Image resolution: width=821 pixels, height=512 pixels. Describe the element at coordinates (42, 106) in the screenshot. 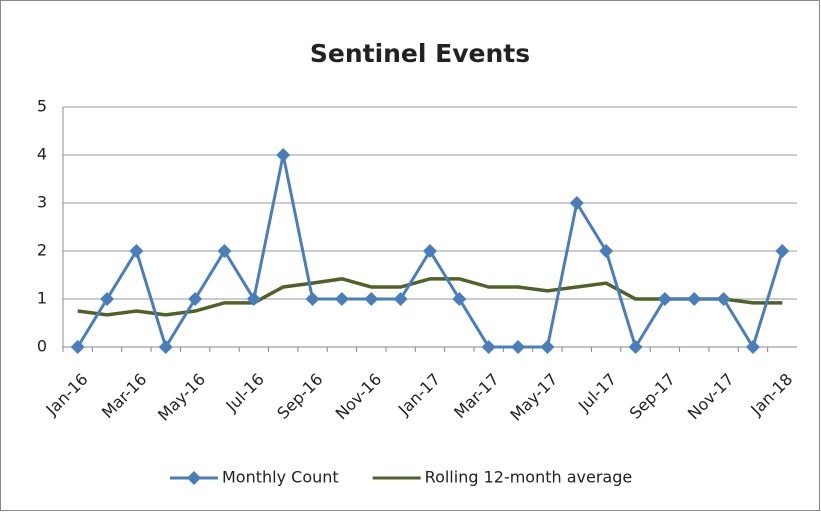

I see `y-tick-label: 5` at that location.